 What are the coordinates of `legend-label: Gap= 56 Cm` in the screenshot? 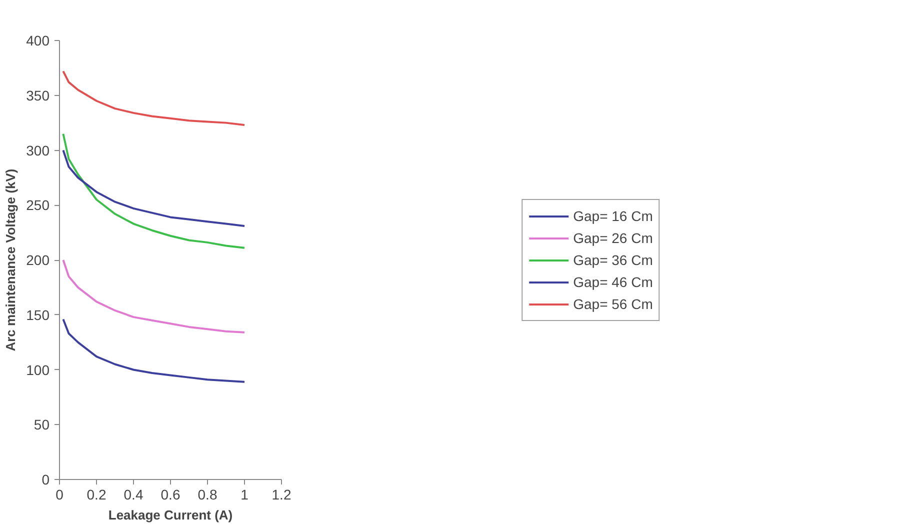 It's located at (613, 304).